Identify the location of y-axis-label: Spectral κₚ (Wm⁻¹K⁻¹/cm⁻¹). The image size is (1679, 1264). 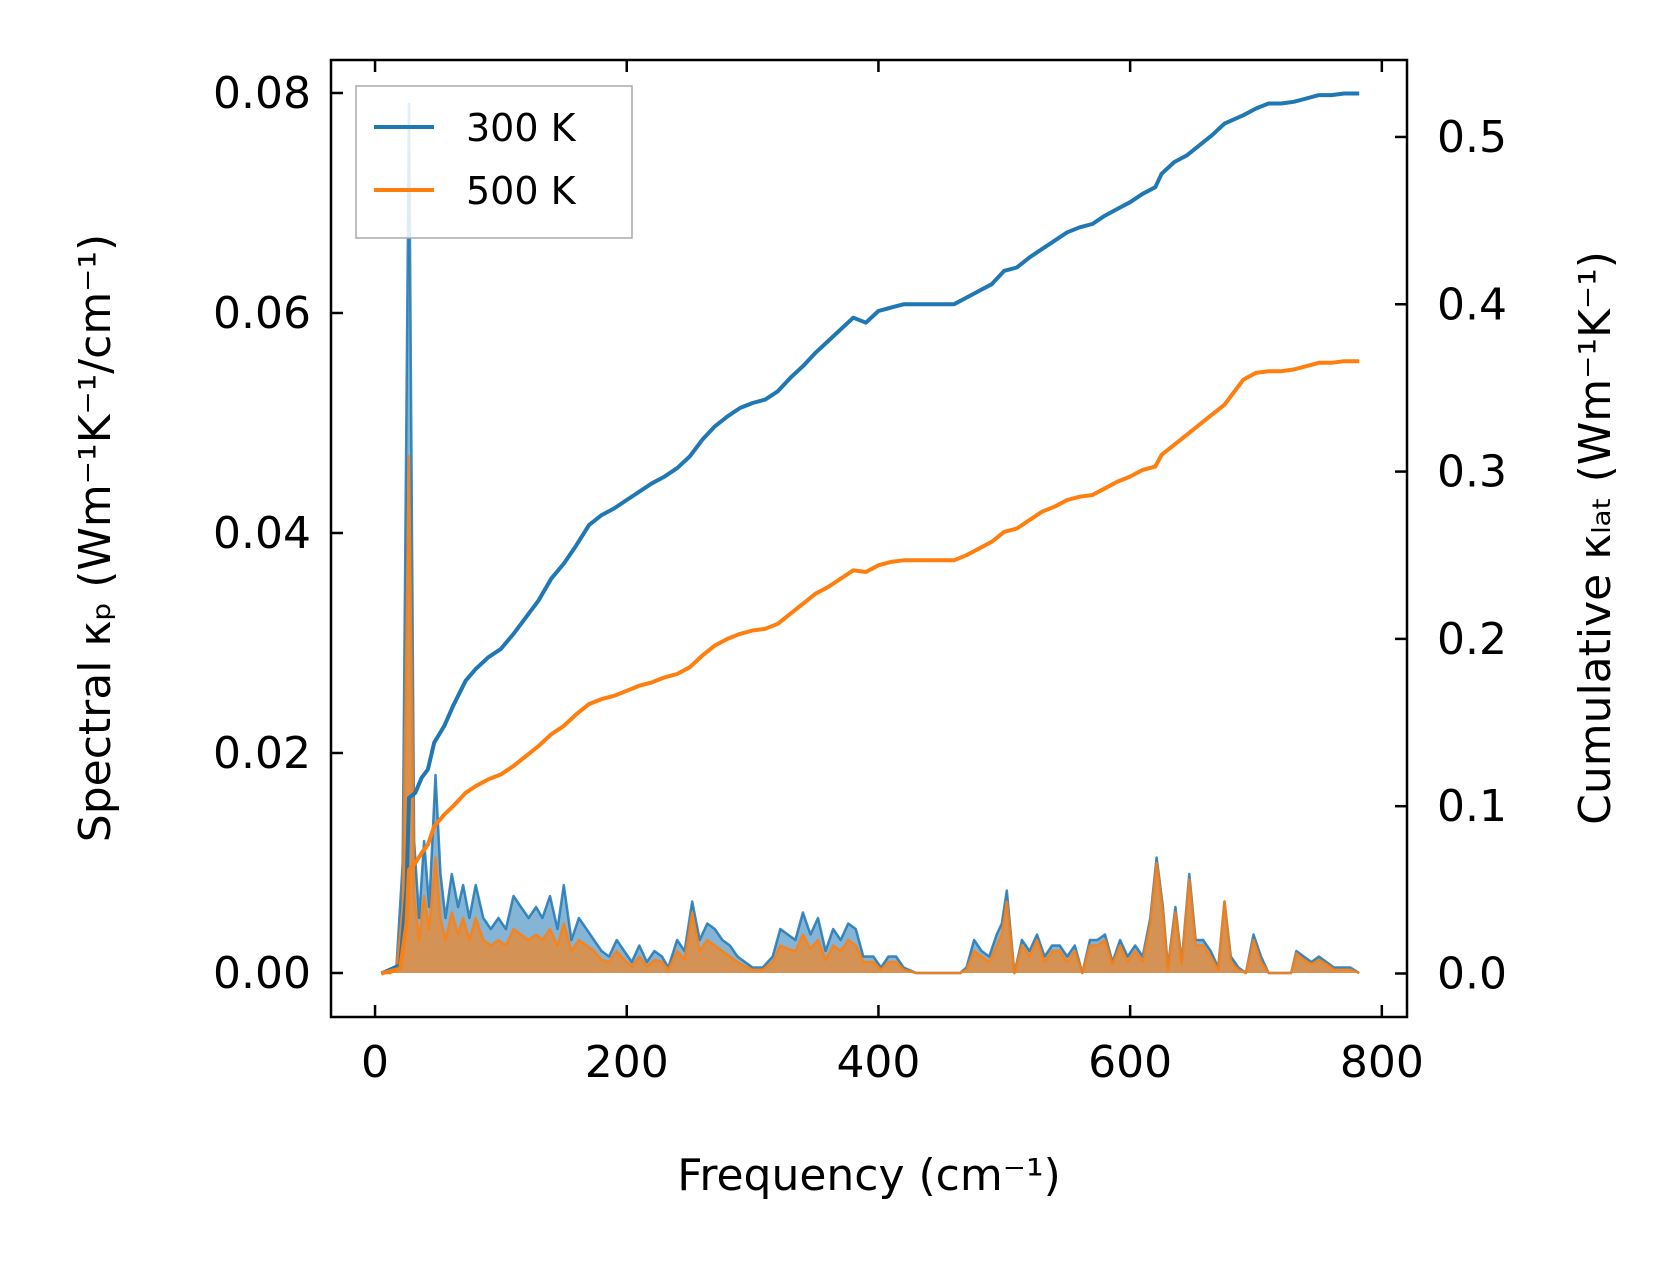
(95, 538).